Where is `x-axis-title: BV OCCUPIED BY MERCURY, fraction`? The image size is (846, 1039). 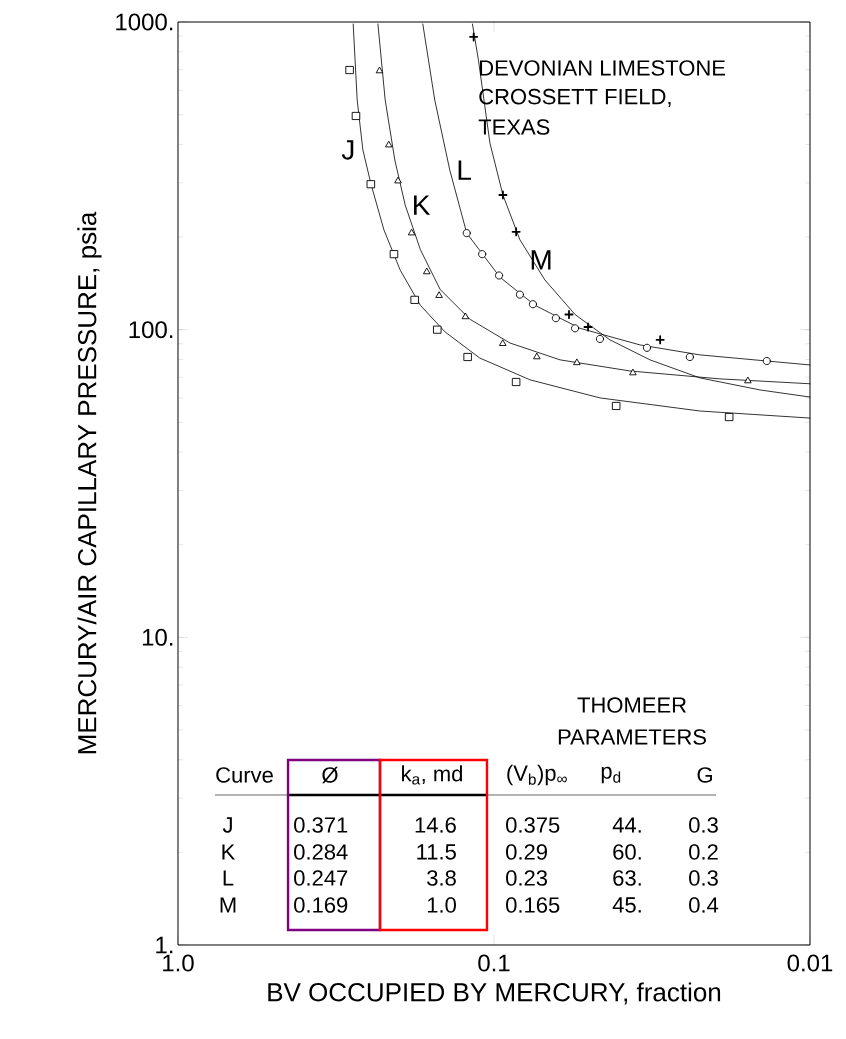 x-axis-title: BV OCCUPIED BY MERCURY, fraction is located at coordinates (494, 993).